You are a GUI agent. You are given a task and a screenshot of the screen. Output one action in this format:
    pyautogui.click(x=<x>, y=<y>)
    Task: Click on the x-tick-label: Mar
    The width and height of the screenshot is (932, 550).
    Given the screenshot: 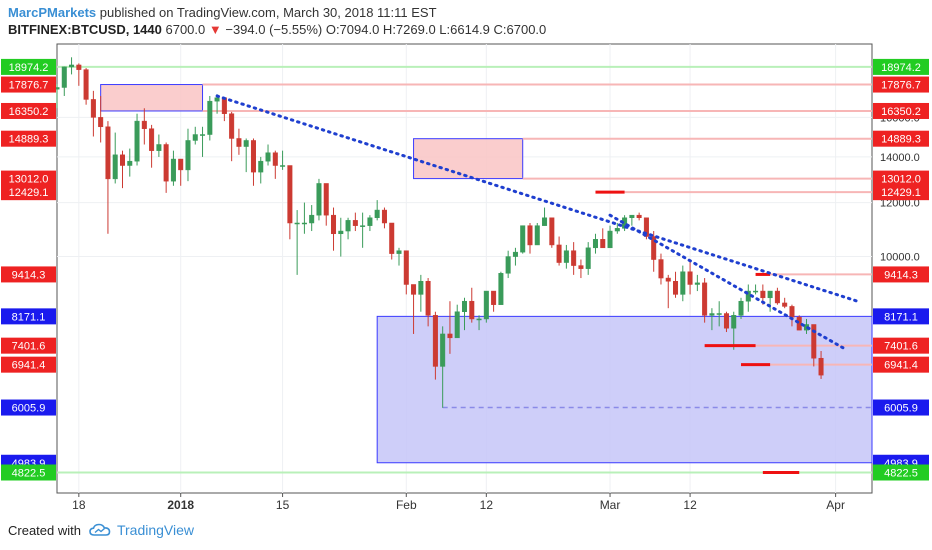 What is the action you would take?
    pyautogui.click(x=610, y=505)
    